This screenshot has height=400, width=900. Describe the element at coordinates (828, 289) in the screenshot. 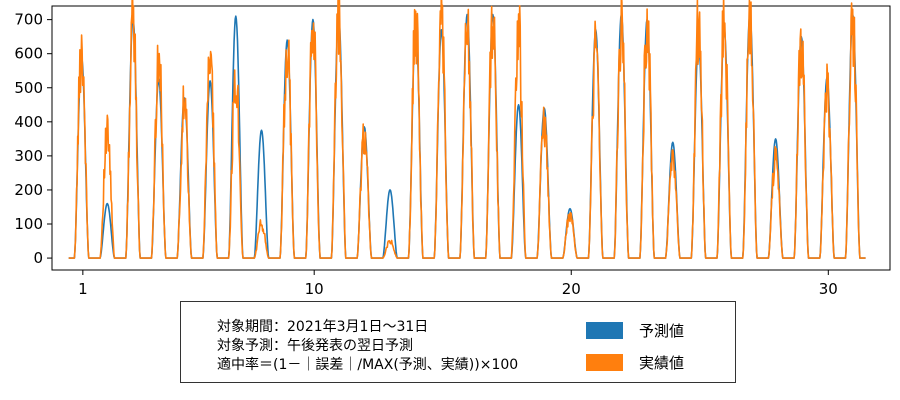

I see `x-tick-label: 30` at that location.